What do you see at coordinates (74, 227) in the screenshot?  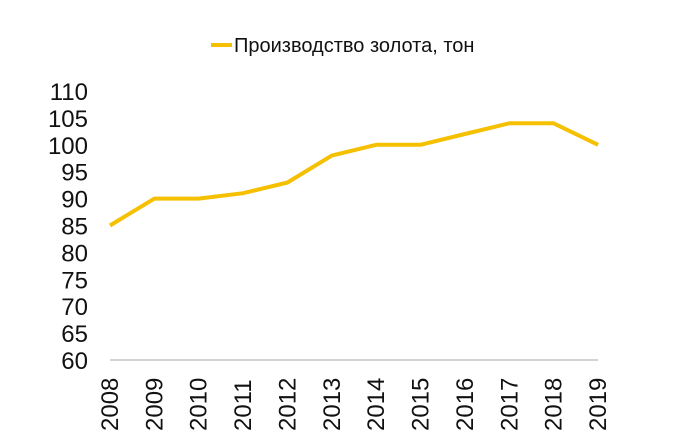 I see `y-tick-label: 85` at bounding box center [74, 227].